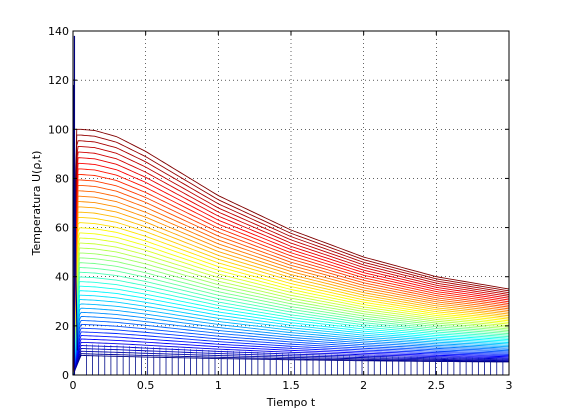 The width and height of the screenshot is (561, 420). I want to click on x-tick-label: 0.5, so click(146, 385).